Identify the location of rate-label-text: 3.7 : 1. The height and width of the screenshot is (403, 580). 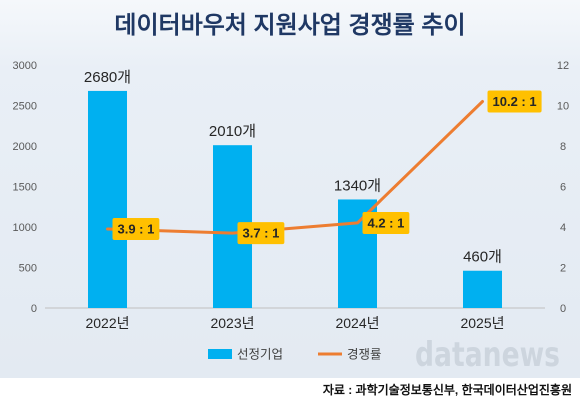
(261, 233).